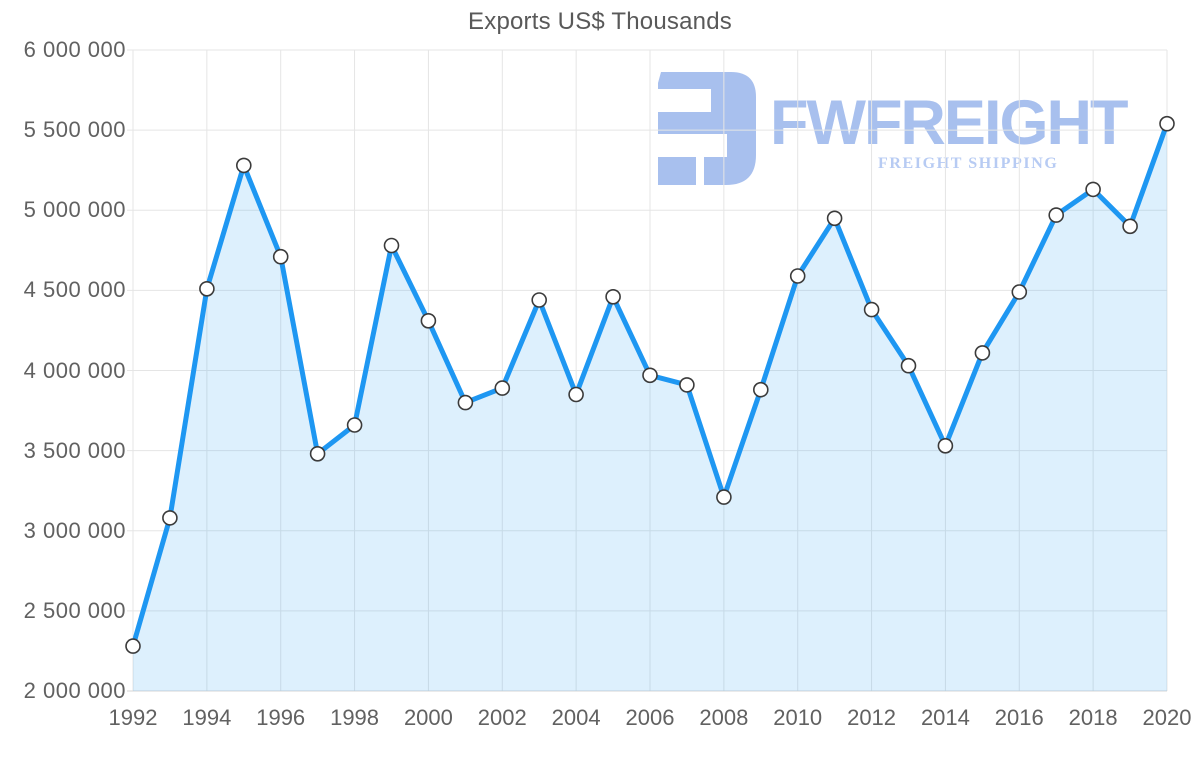 The width and height of the screenshot is (1200, 763). Describe the element at coordinates (74, 130) in the screenshot. I see `y-axis-label: 5 500 000` at that location.